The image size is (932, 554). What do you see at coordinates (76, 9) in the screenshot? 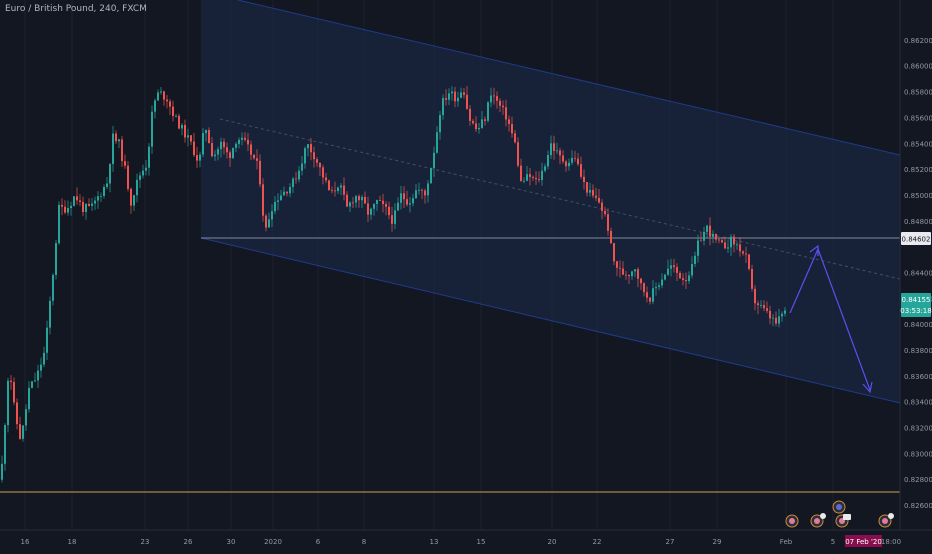
I see `symbol-title: Euro / British Pound, 240, FXCM` at bounding box center [76, 9].